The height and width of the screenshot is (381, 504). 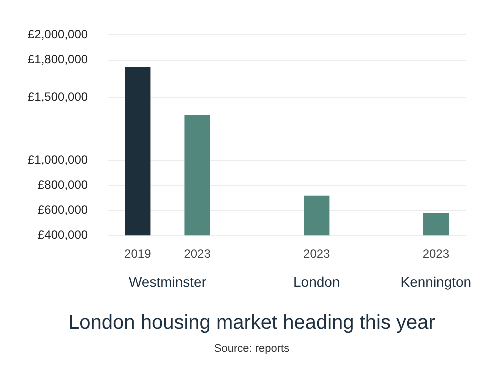 What do you see at coordinates (436, 282) in the screenshot?
I see `text: Kennington` at bounding box center [436, 282].